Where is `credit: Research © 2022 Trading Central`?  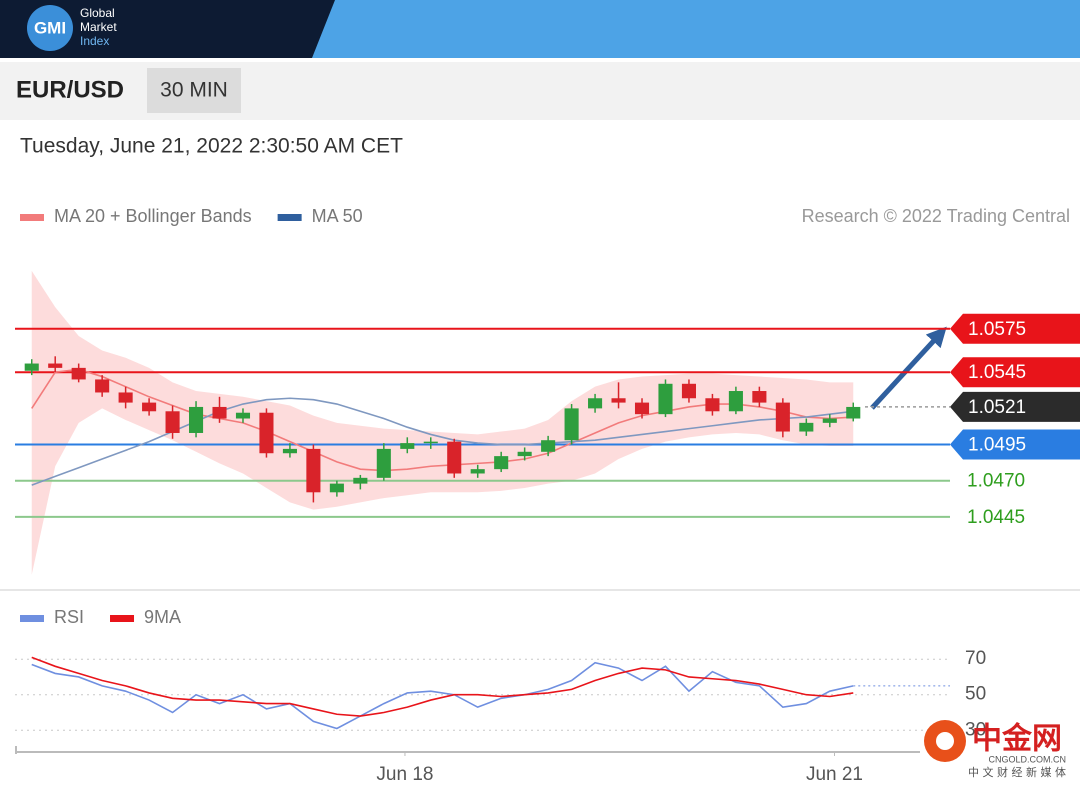
credit: Research © 2022 Trading Central is located at coordinates (936, 216).